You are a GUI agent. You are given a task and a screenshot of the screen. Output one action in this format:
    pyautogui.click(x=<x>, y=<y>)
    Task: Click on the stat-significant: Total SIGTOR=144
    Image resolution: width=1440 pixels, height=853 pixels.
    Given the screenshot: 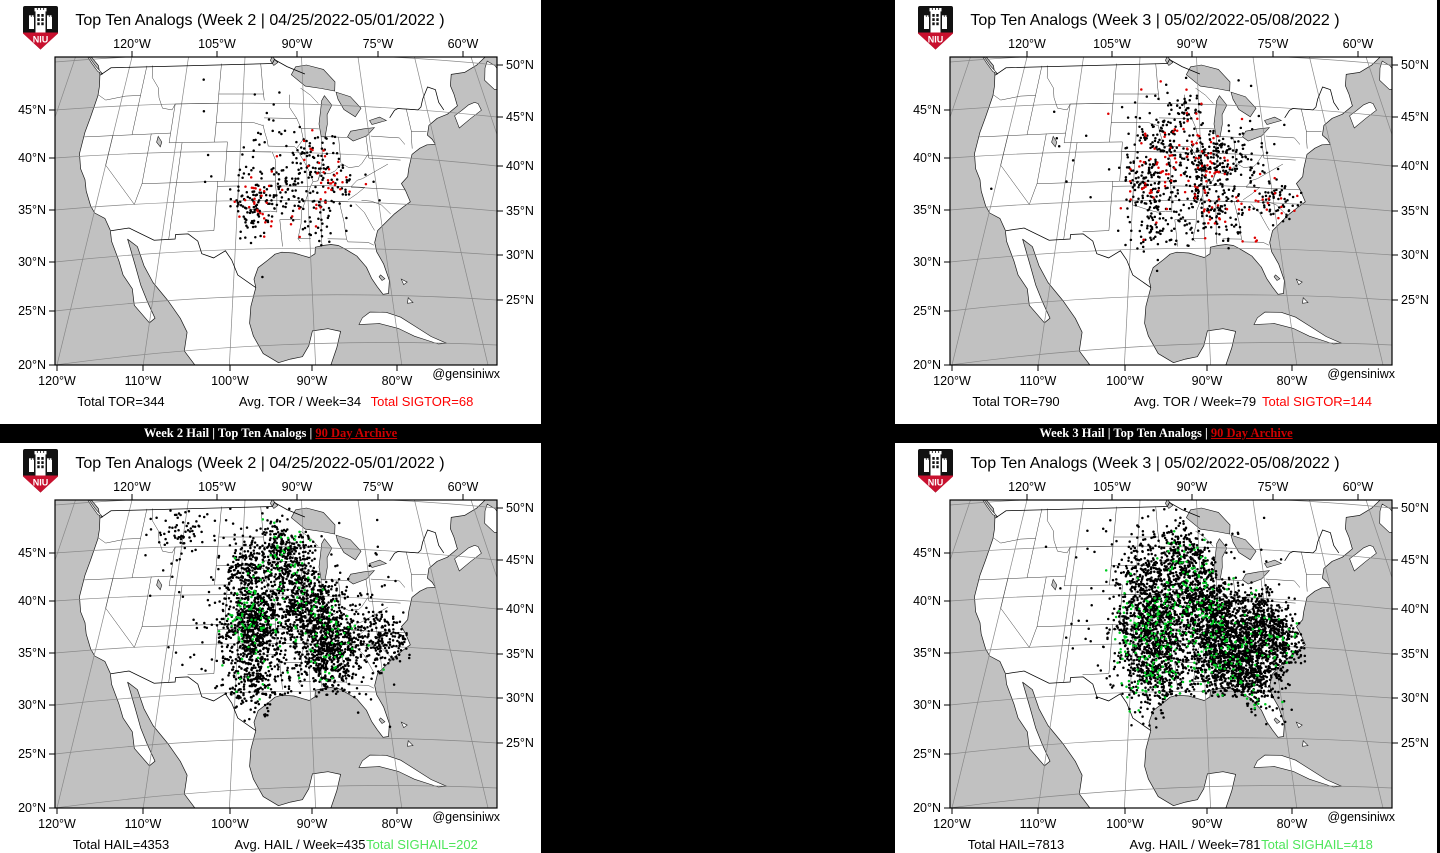 What is the action you would take?
    pyautogui.click(x=1317, y=401)
    